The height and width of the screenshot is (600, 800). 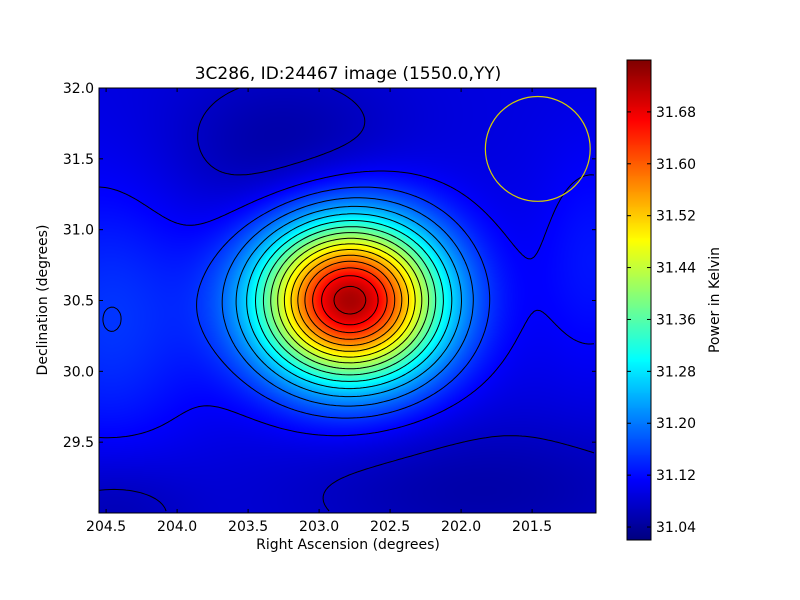 I want to click on y-tick-label: 30.0, so click(x=78, y=372).